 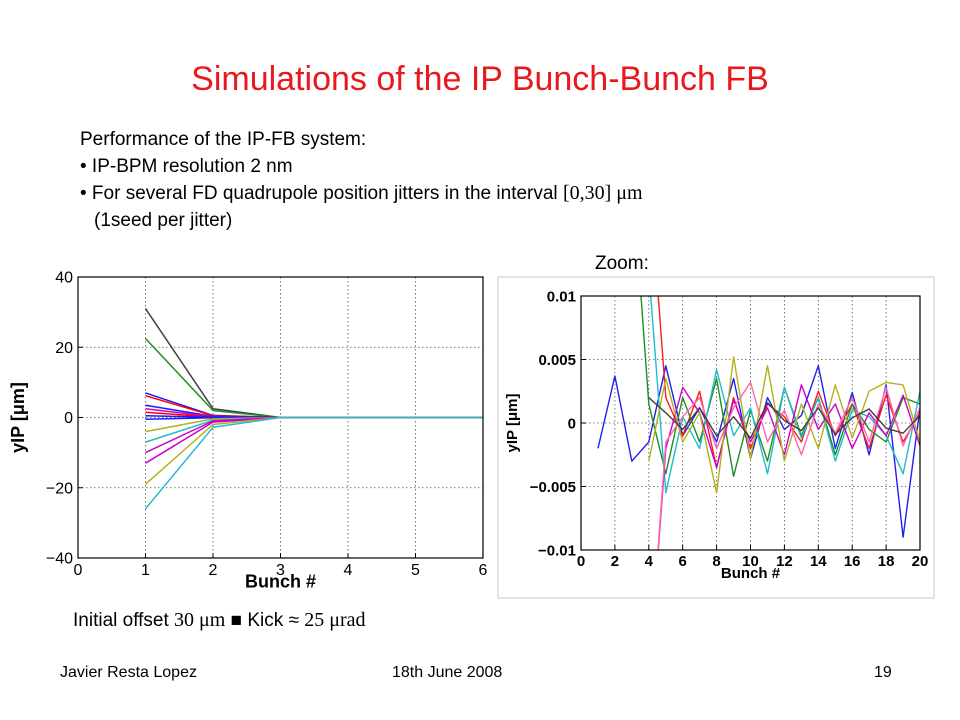 I want to click on x-tick-label: 3, so click(x=280, y=570).